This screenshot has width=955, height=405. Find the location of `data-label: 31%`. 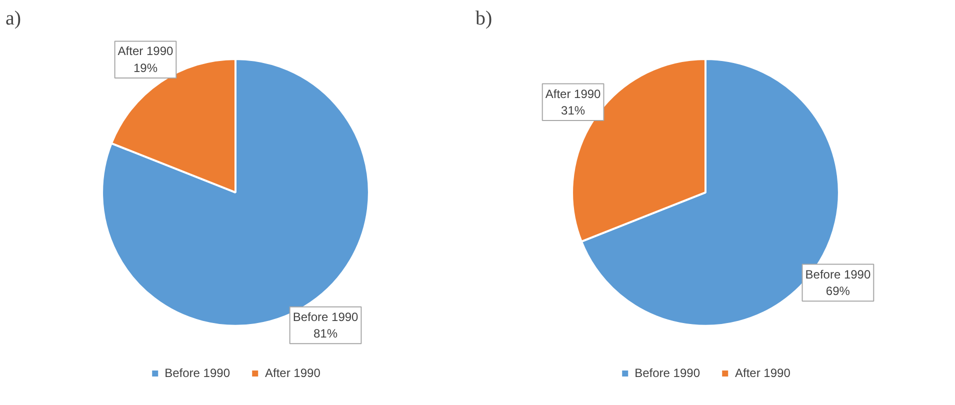

data-label: 31% is located at coordinates (573, 111).